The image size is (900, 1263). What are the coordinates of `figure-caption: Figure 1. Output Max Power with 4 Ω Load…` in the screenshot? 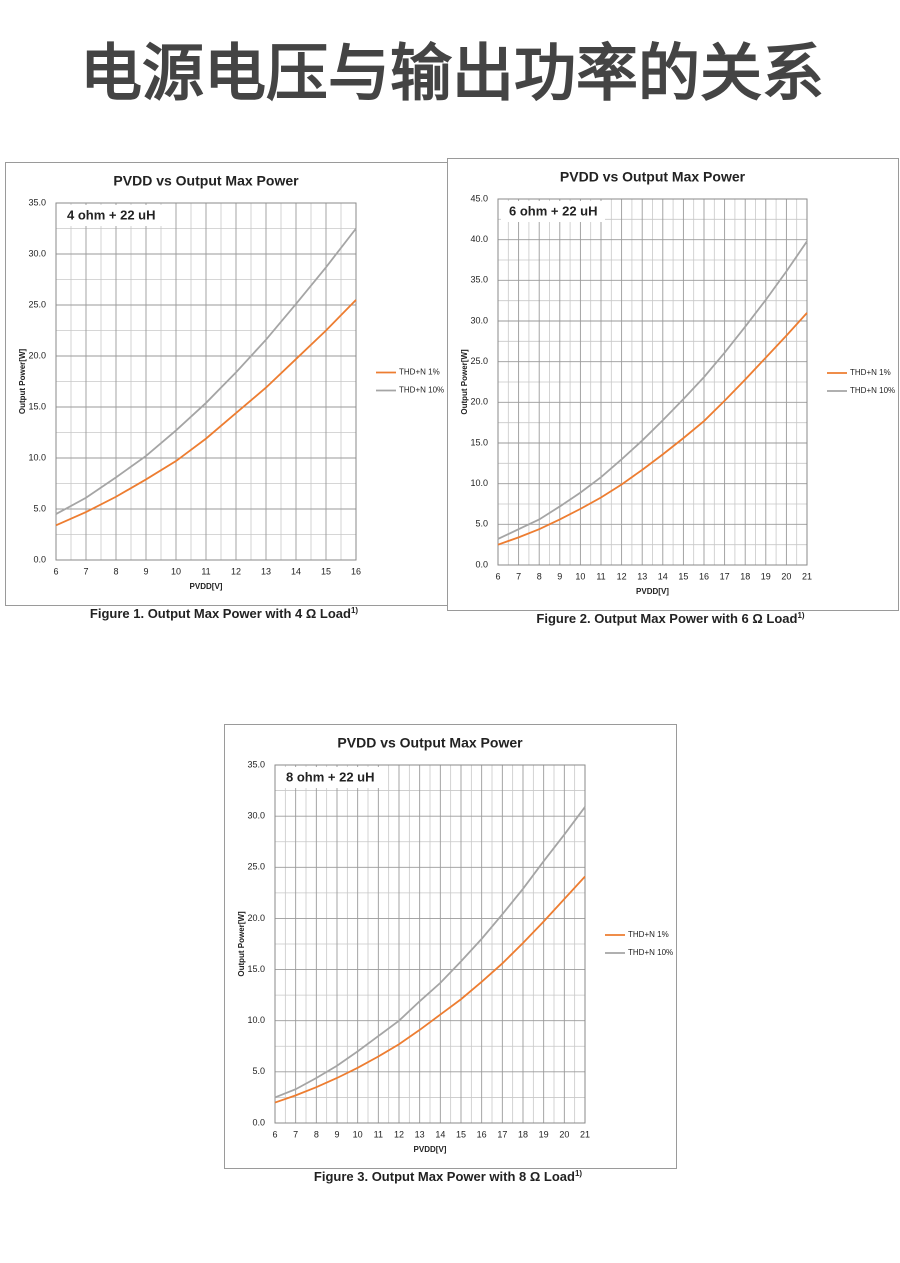 It's located at (224, 613).